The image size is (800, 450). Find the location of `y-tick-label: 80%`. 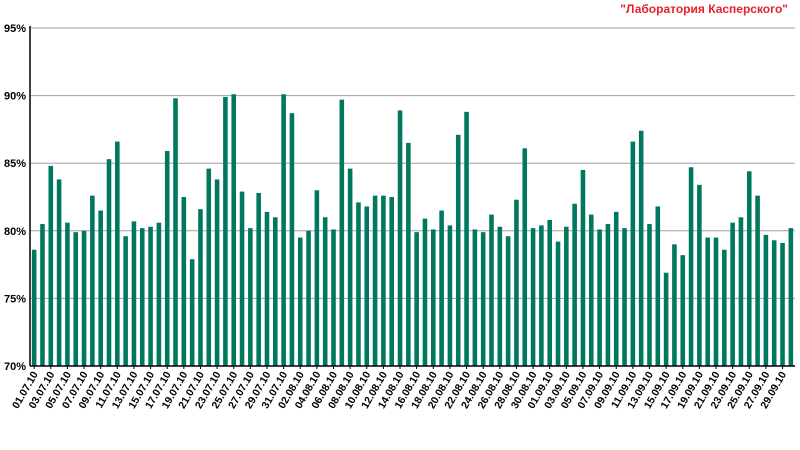

y-tick-label: 80% is located at coordinates (15, 232).